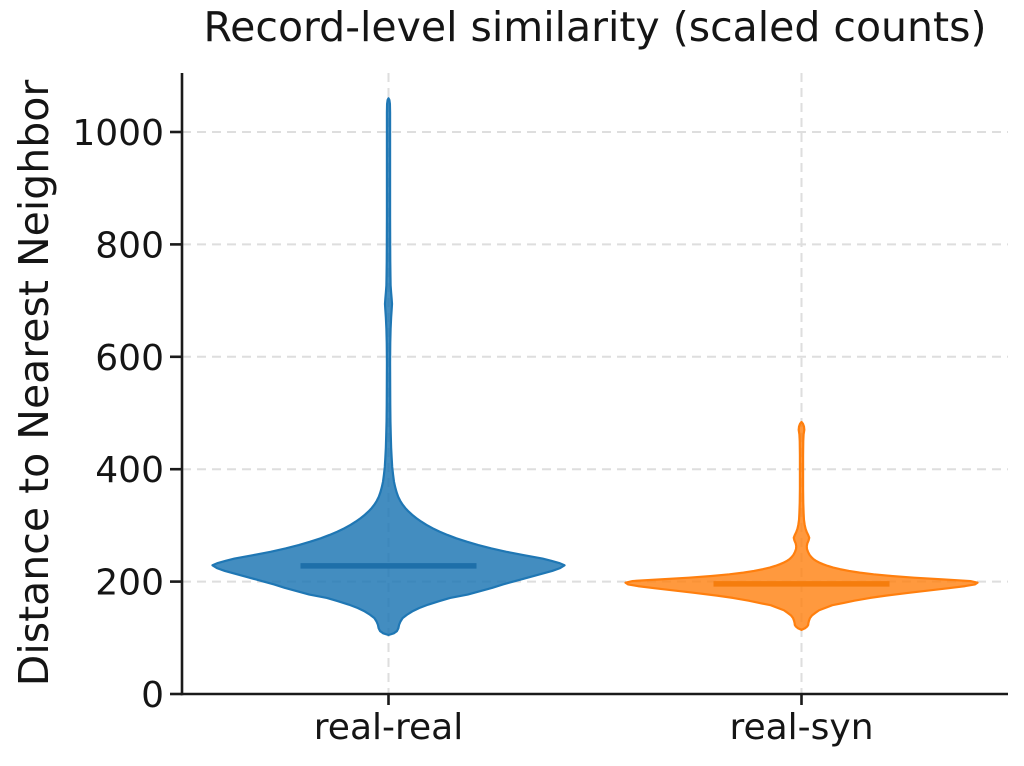  What do you see at coordinates (595, 27) in the screenshot?
I see `chart-title: Record-level similarity (scaled counts)` at bounding box center [595, 27].